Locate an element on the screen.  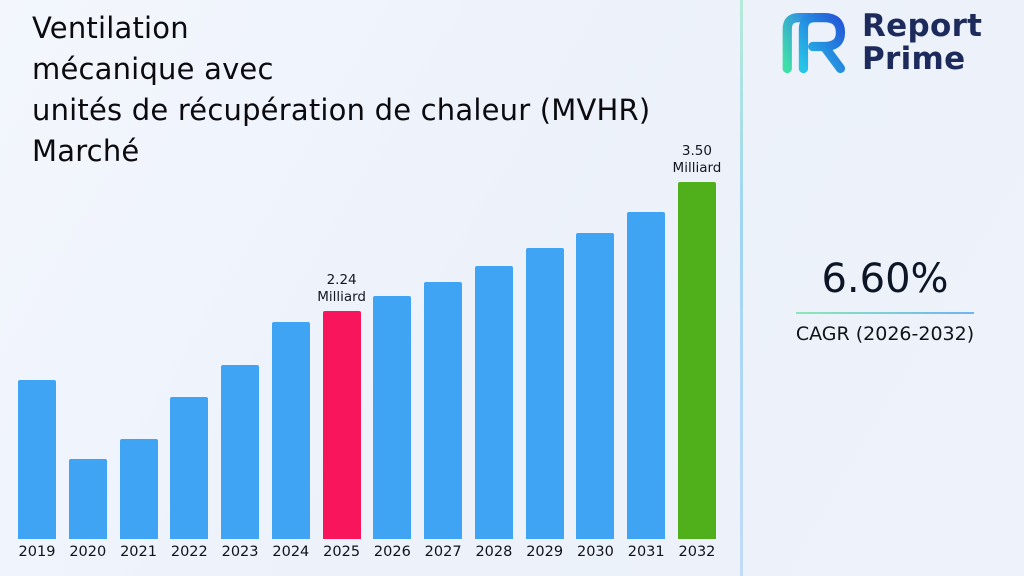
bar-slot-2027: 2027 is located at coordinates (443, 369).